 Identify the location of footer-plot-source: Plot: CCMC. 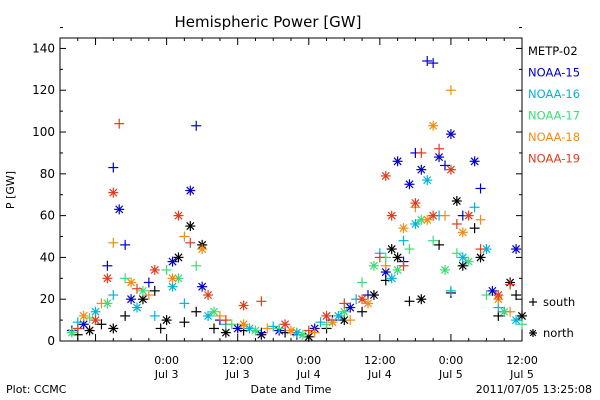
(36, 389).